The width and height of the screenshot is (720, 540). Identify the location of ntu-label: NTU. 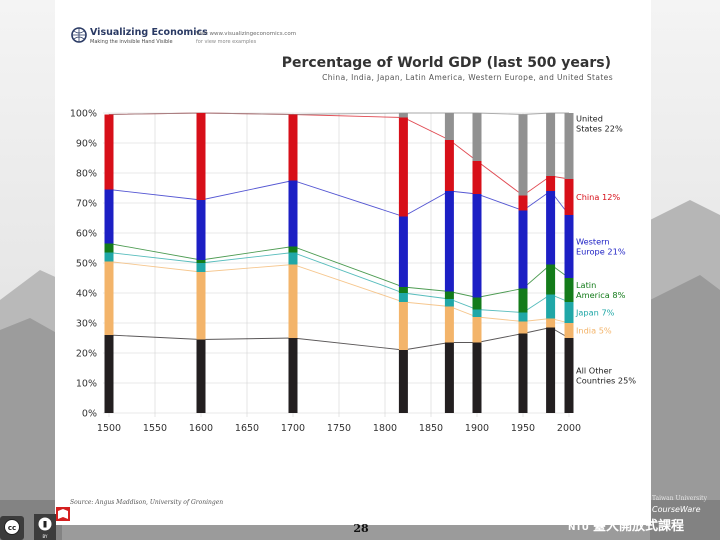
(578, 528).